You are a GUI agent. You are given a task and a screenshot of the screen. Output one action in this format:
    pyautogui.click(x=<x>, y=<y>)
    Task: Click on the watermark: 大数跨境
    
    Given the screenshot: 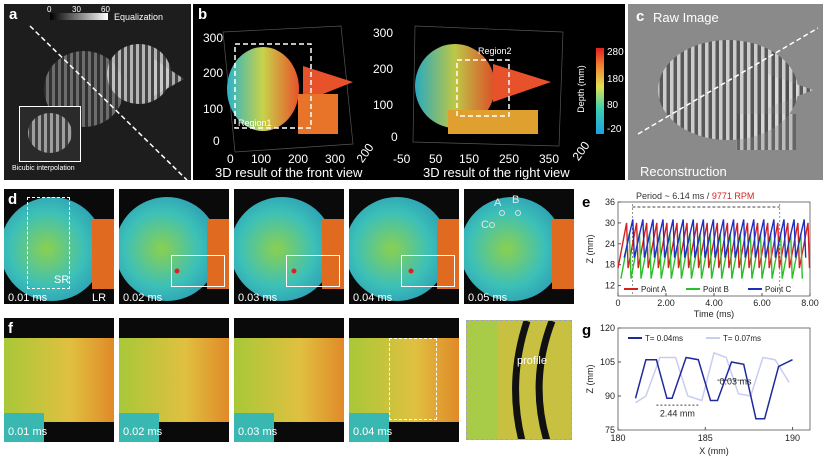 What is the action you would take?
    pyautogui.click(x=28, y=455)
    